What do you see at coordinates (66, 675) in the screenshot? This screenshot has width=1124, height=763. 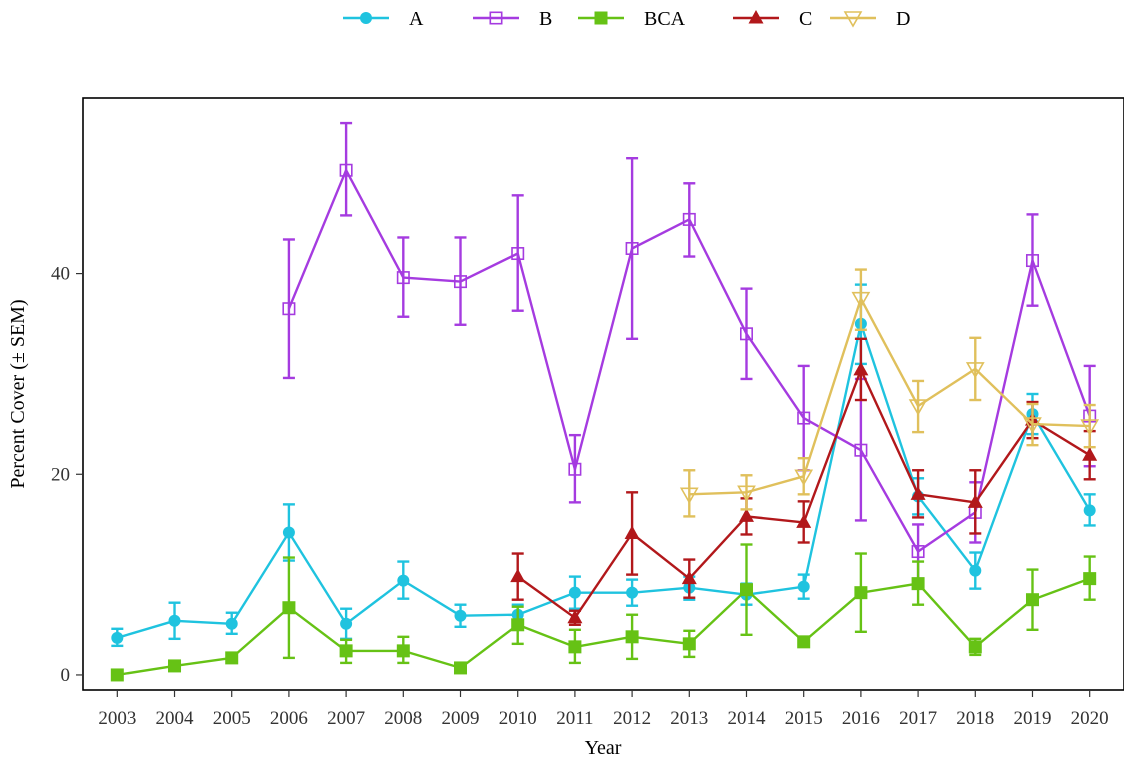 I see `y-tick-label: 0` at bounding box center [66, 675].